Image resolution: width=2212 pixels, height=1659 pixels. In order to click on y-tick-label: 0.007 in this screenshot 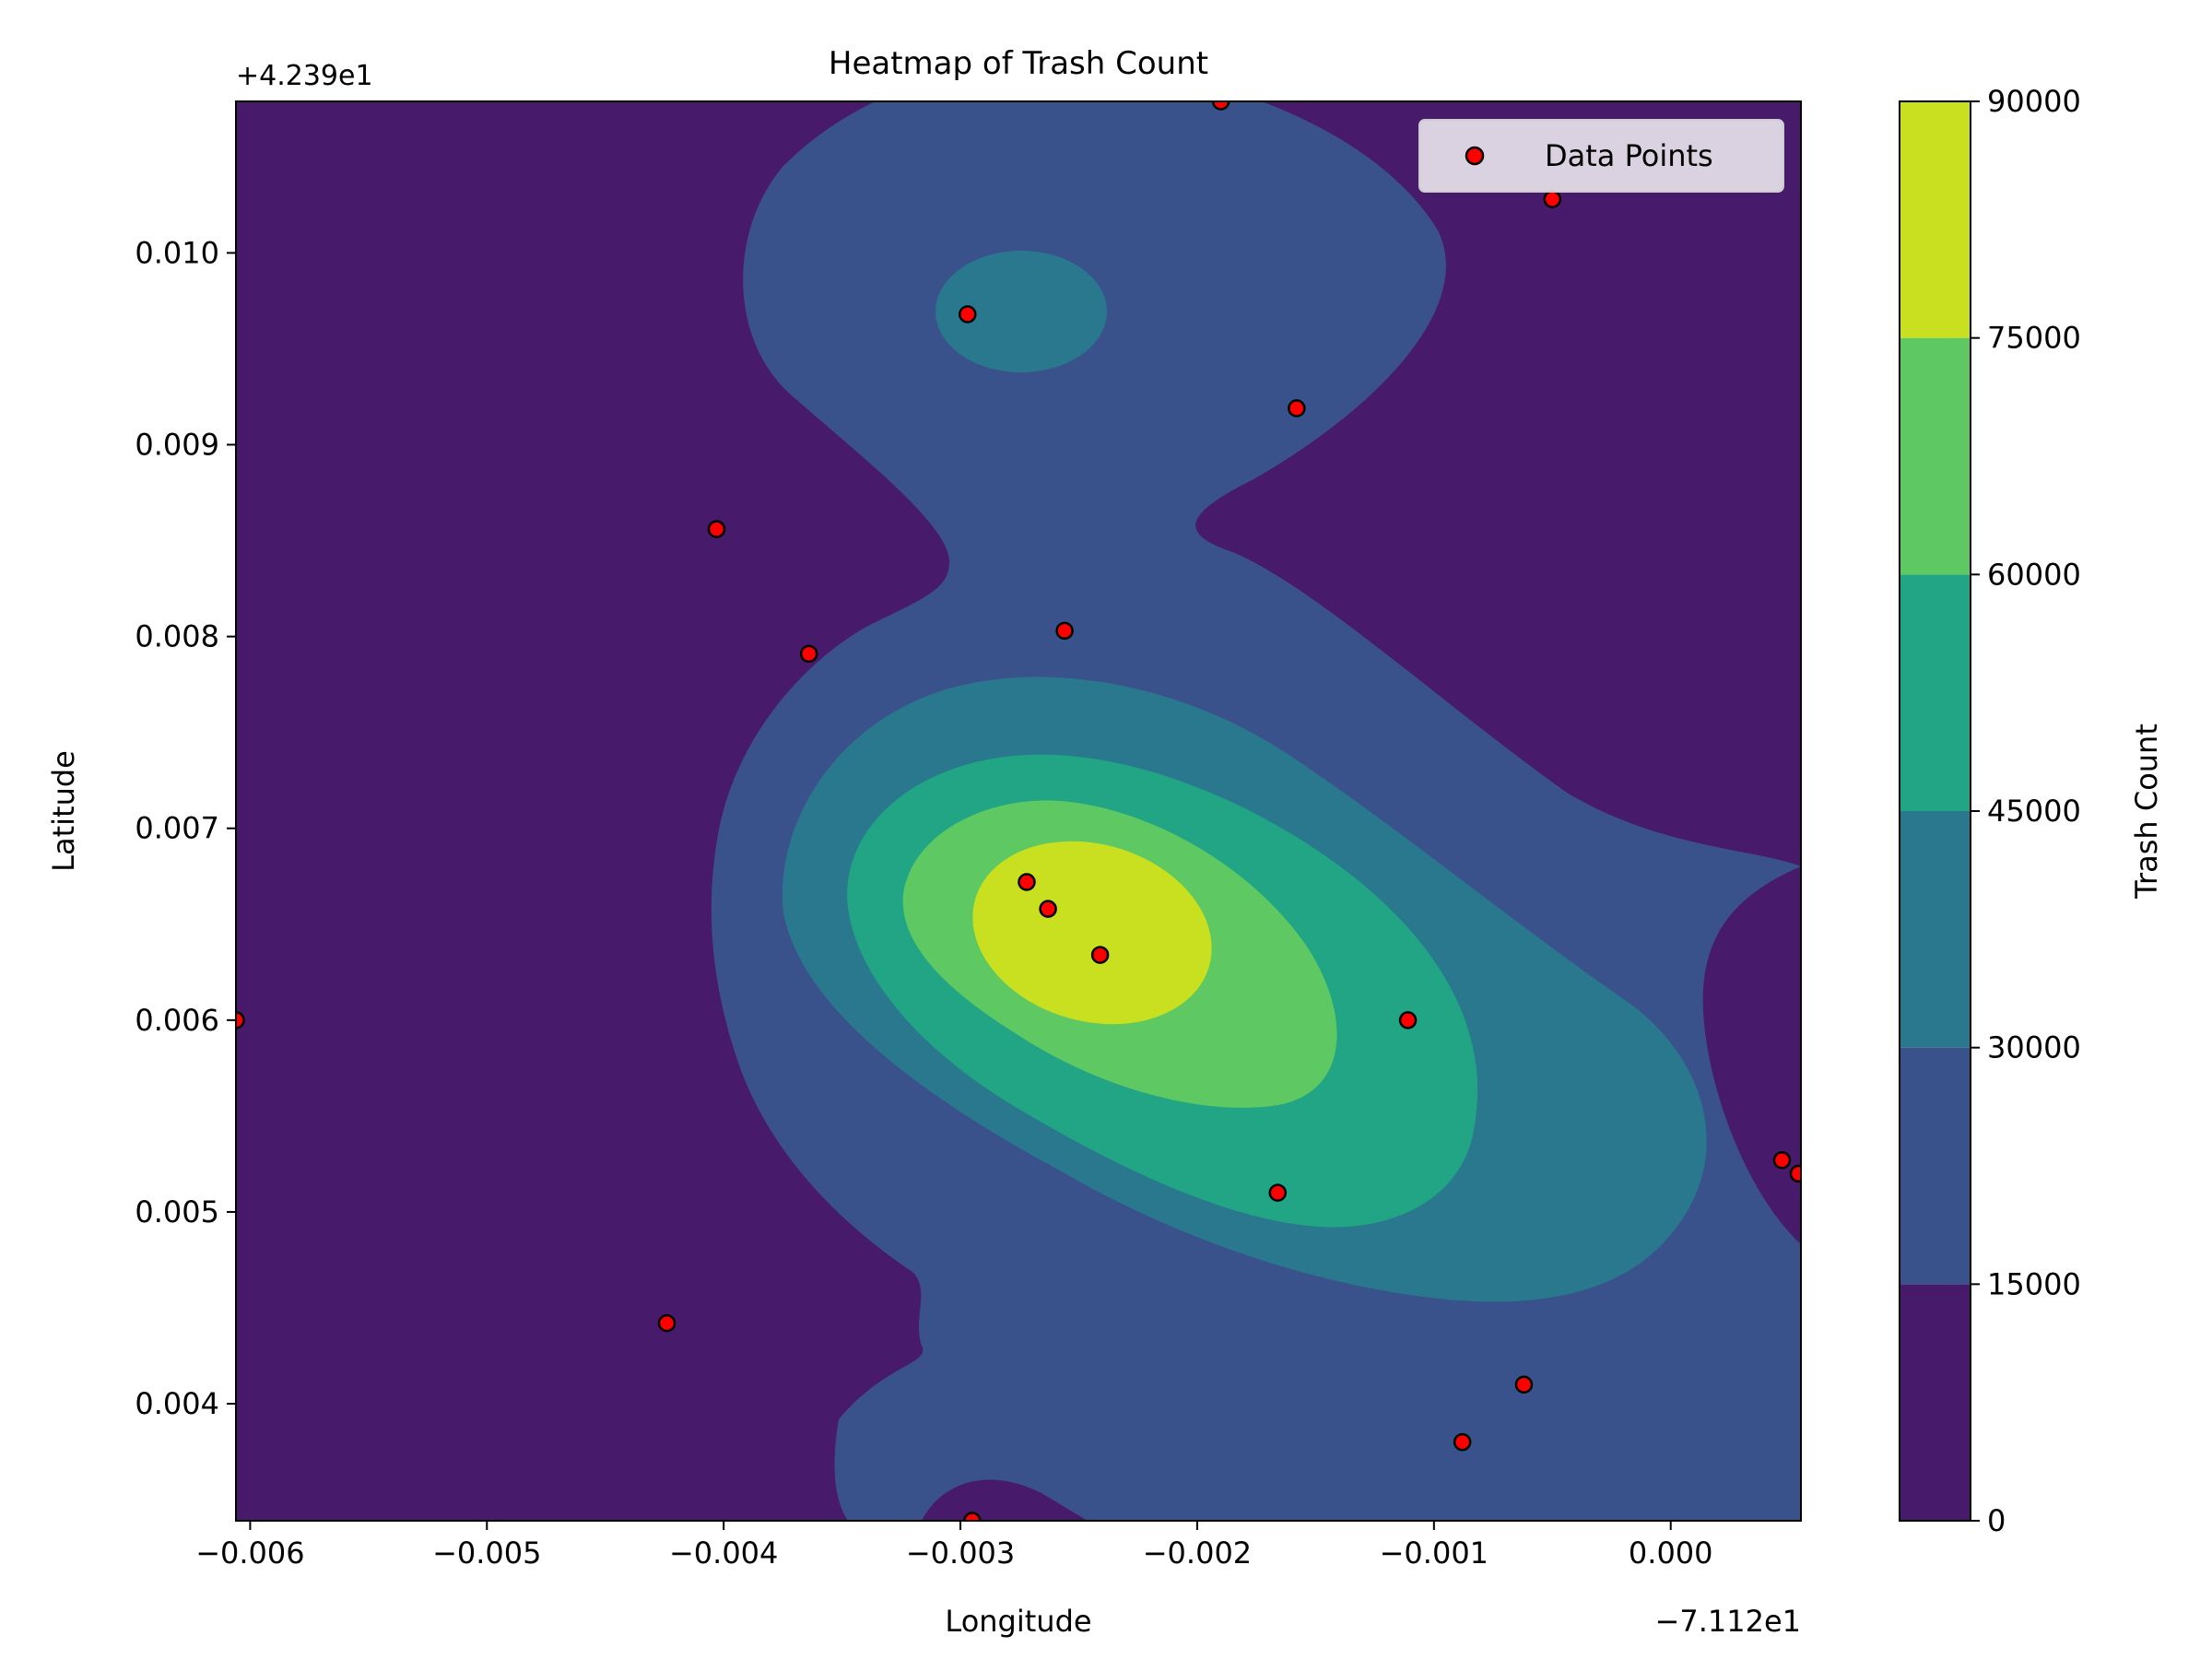, I will do `click(177, 828)`.